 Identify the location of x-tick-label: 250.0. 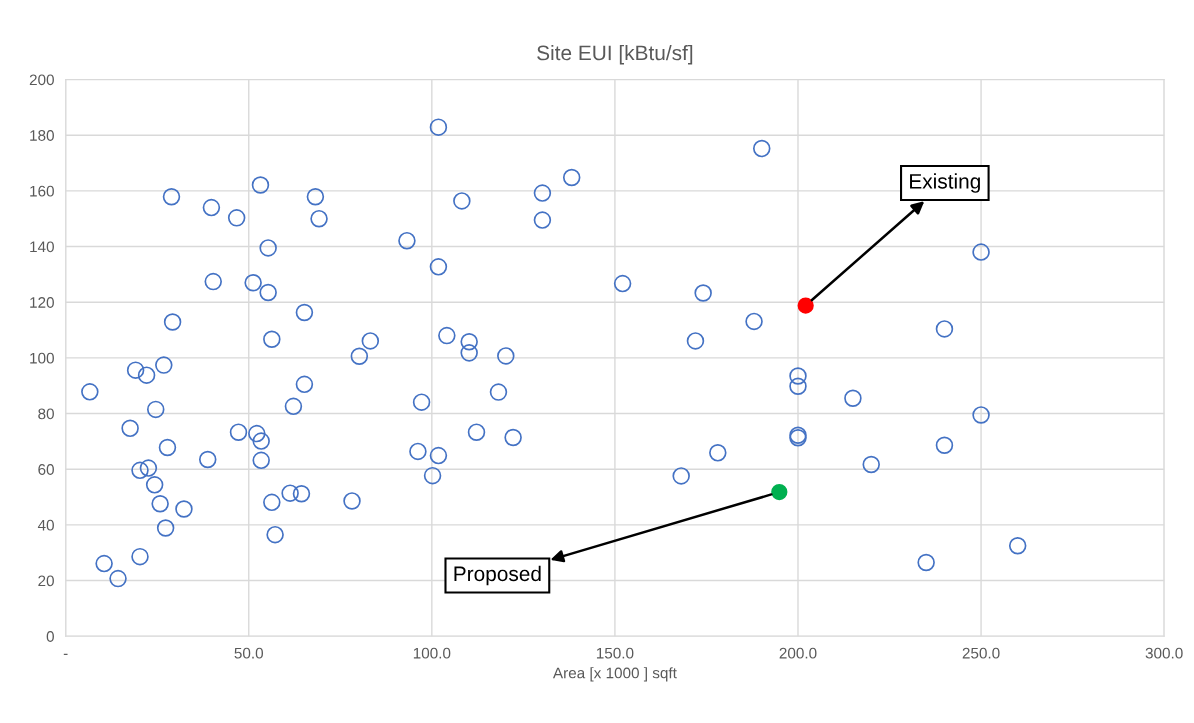
(981, 653).